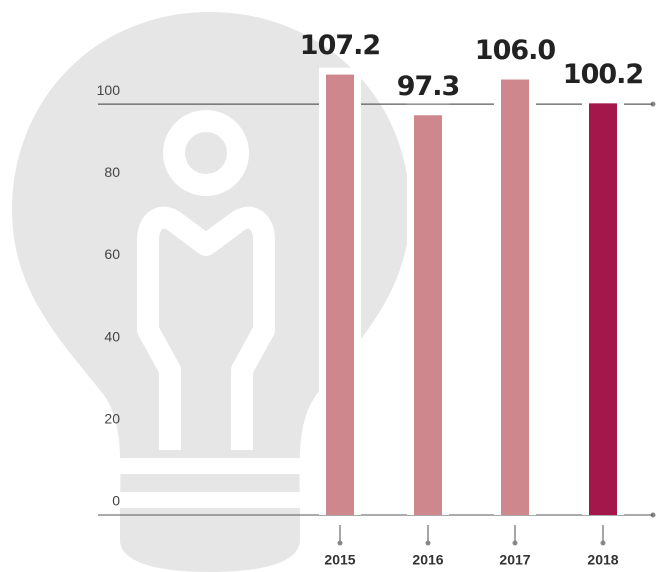 The height and width of the screenshot is (572, 665). I want to click on value-label: 100.2, so click(603, 74).